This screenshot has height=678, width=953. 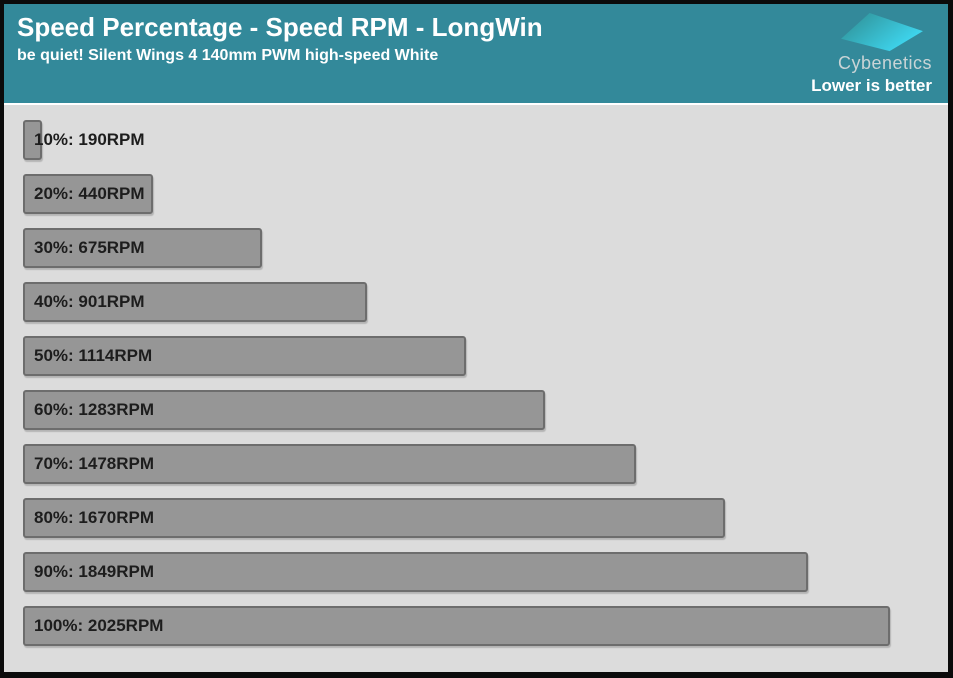 I want to click on rpm-bar: 10%: 190RPM, so click(x=84, y=140).